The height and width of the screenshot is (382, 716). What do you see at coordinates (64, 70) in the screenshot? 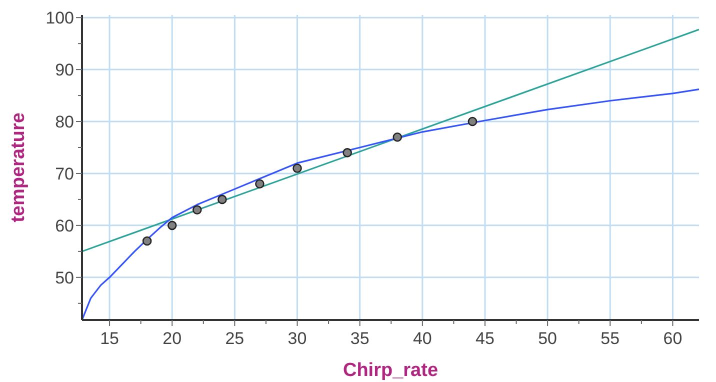
I see `y-tick-label: 90` at bounding box center [64, 70].